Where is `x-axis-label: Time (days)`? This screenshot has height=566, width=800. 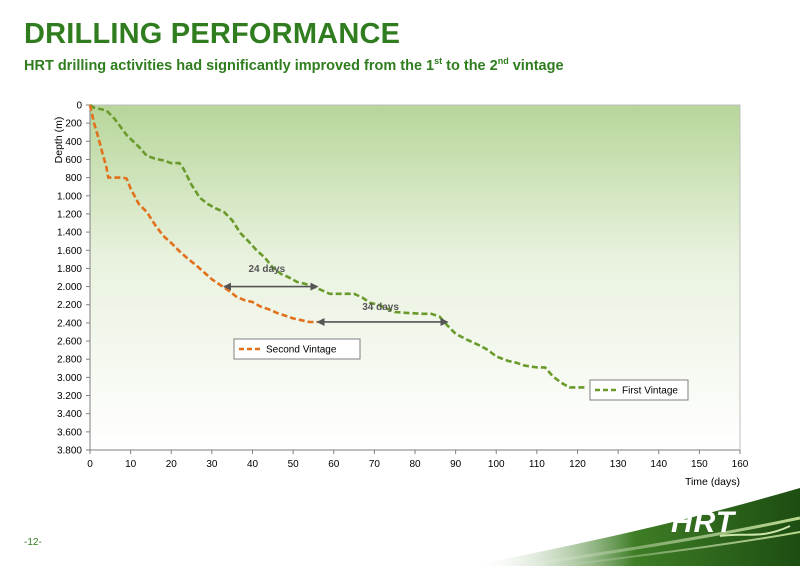 x-axis-label: Time (days) is located at coordinates (712, 482).